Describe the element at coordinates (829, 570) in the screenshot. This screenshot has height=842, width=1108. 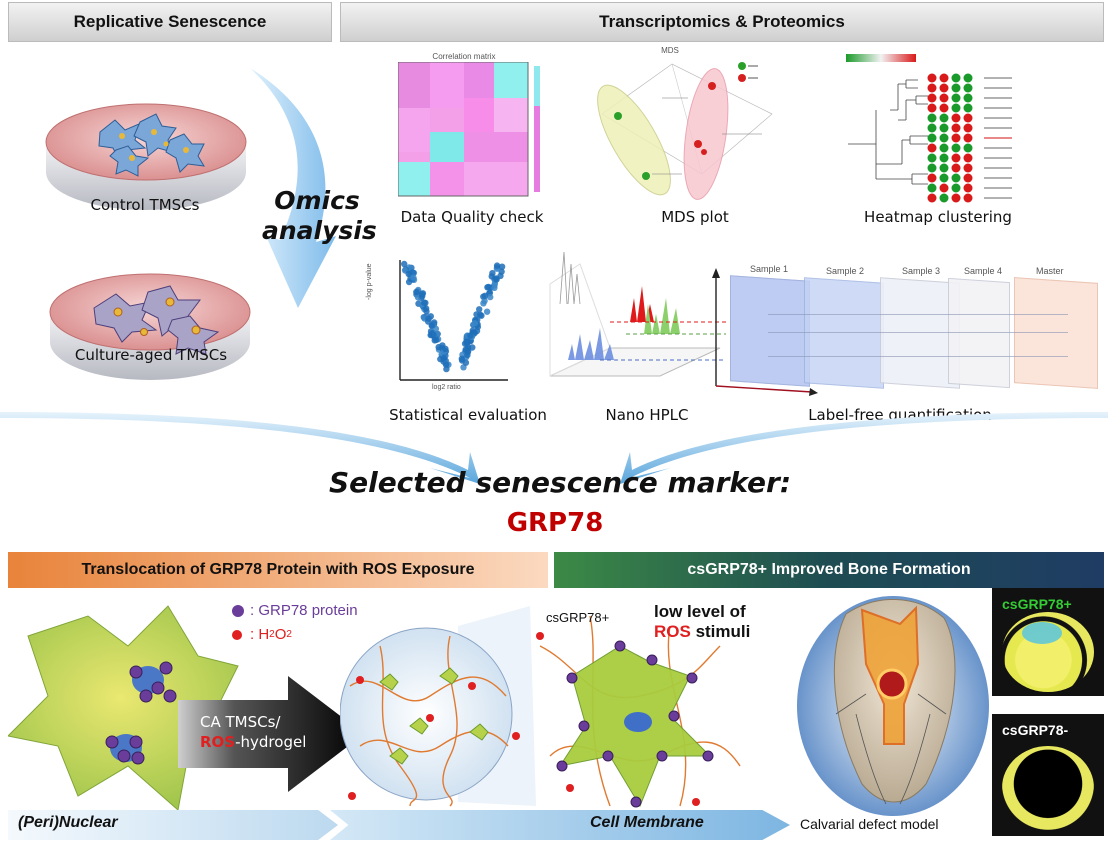
I see `bone-formation-bar: csGRP78+ Improved Bone Formation` at that location.